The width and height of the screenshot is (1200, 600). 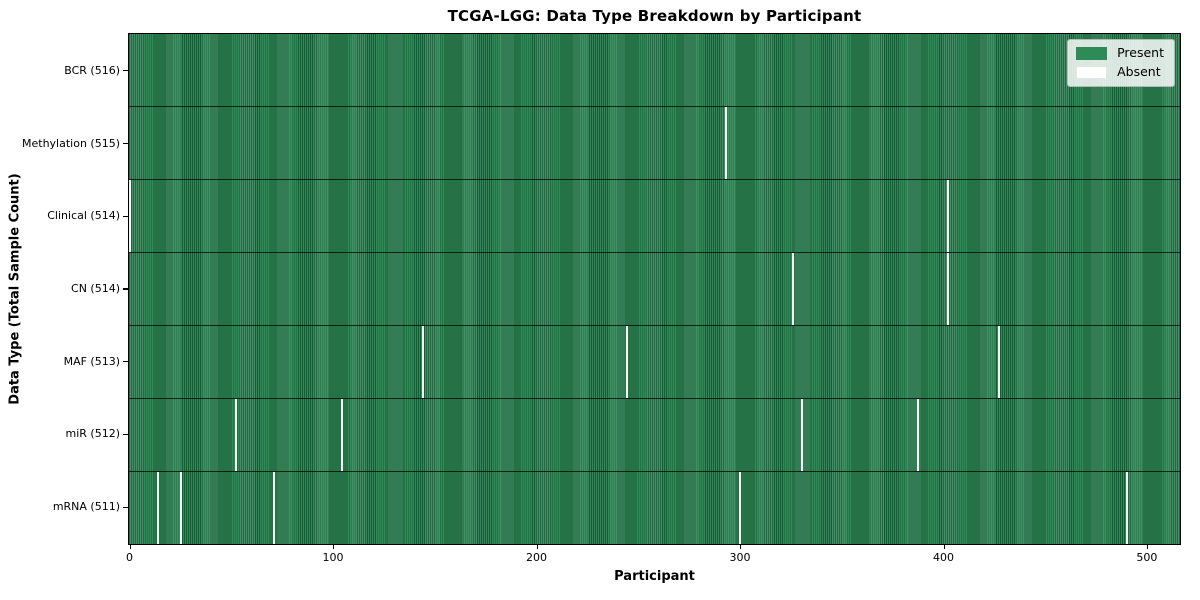 I want to click on x-tick-label: 200, so click(x=536, y=557).